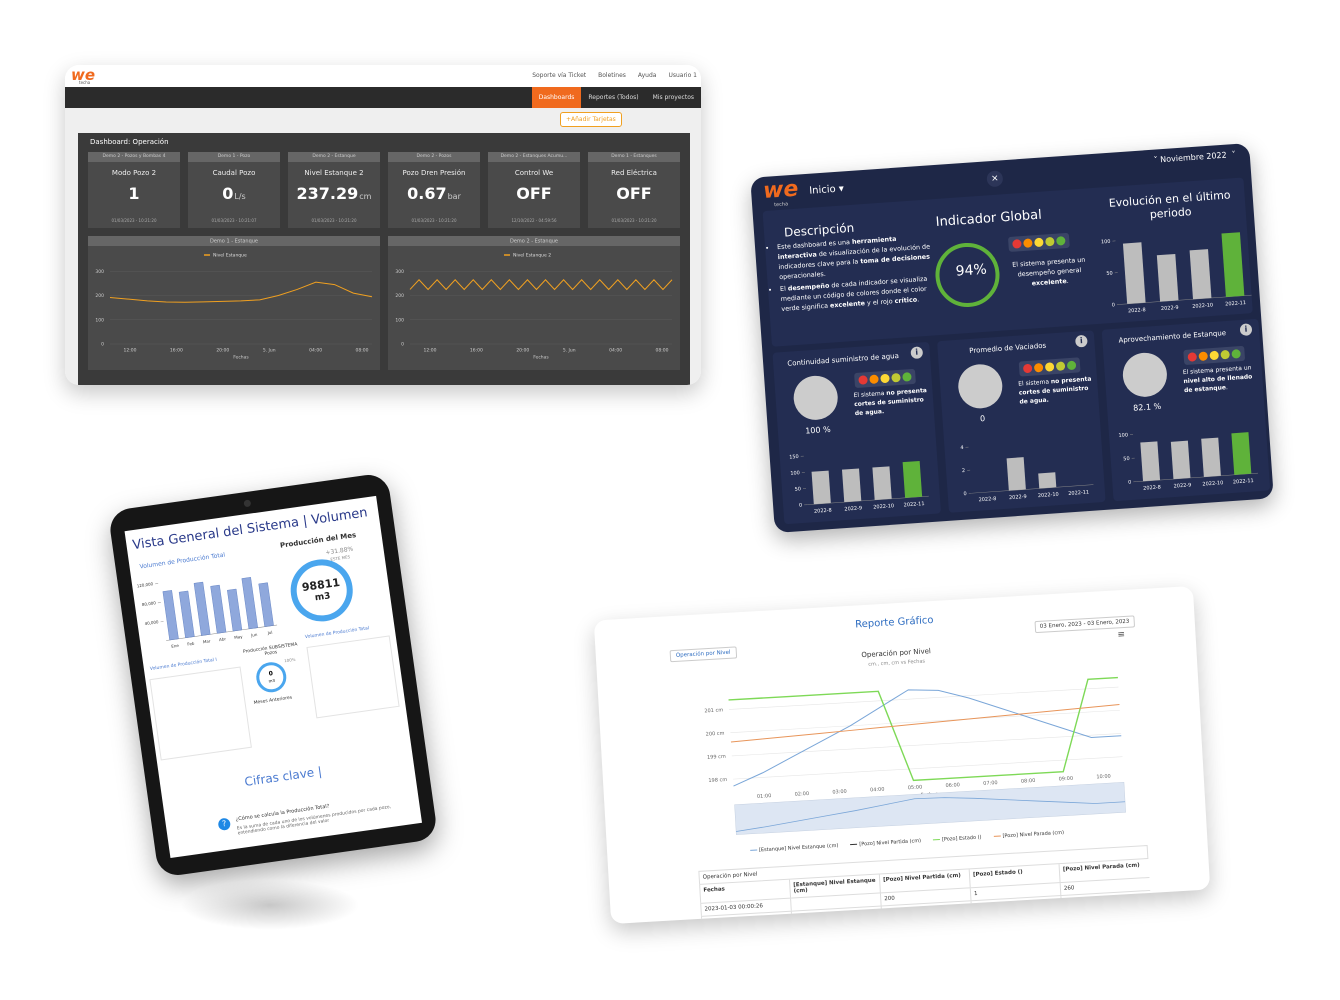 This screenshot has height=1000, width=1340. Describe the element at coordinates (1176, 273) in the screenshot. I see `evolution-chart: 0 50 100 2022-8 2022-9 2022-10 2022-11` at that location.